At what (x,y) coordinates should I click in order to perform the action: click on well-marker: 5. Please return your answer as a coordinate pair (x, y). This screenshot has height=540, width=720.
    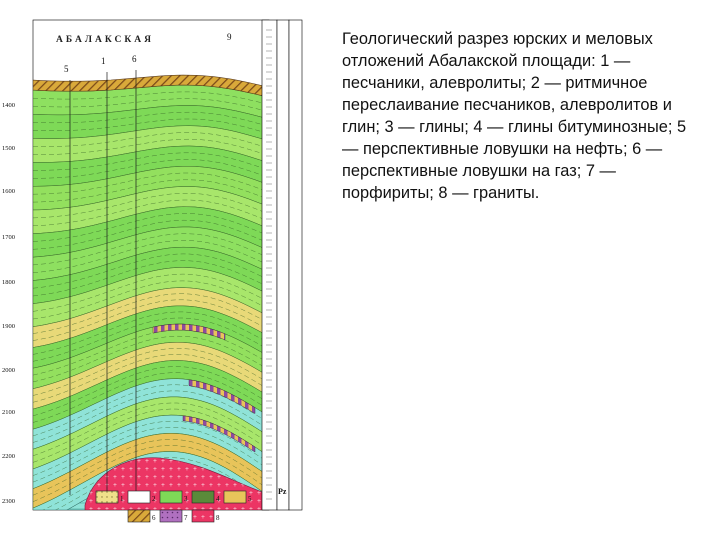
    Looking at the image, I should click on (66, 69).